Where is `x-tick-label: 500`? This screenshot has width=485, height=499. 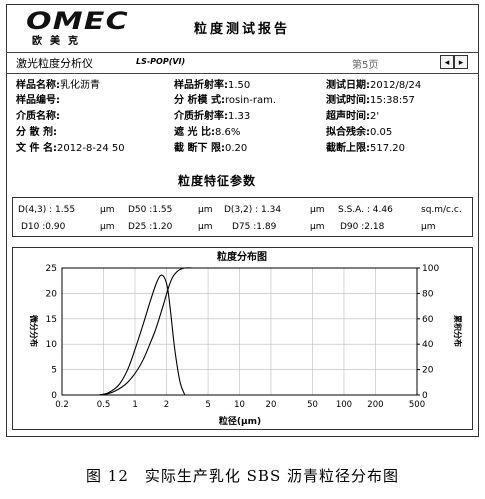
x-tick-label: 500 is located at coordinates (417, 405).